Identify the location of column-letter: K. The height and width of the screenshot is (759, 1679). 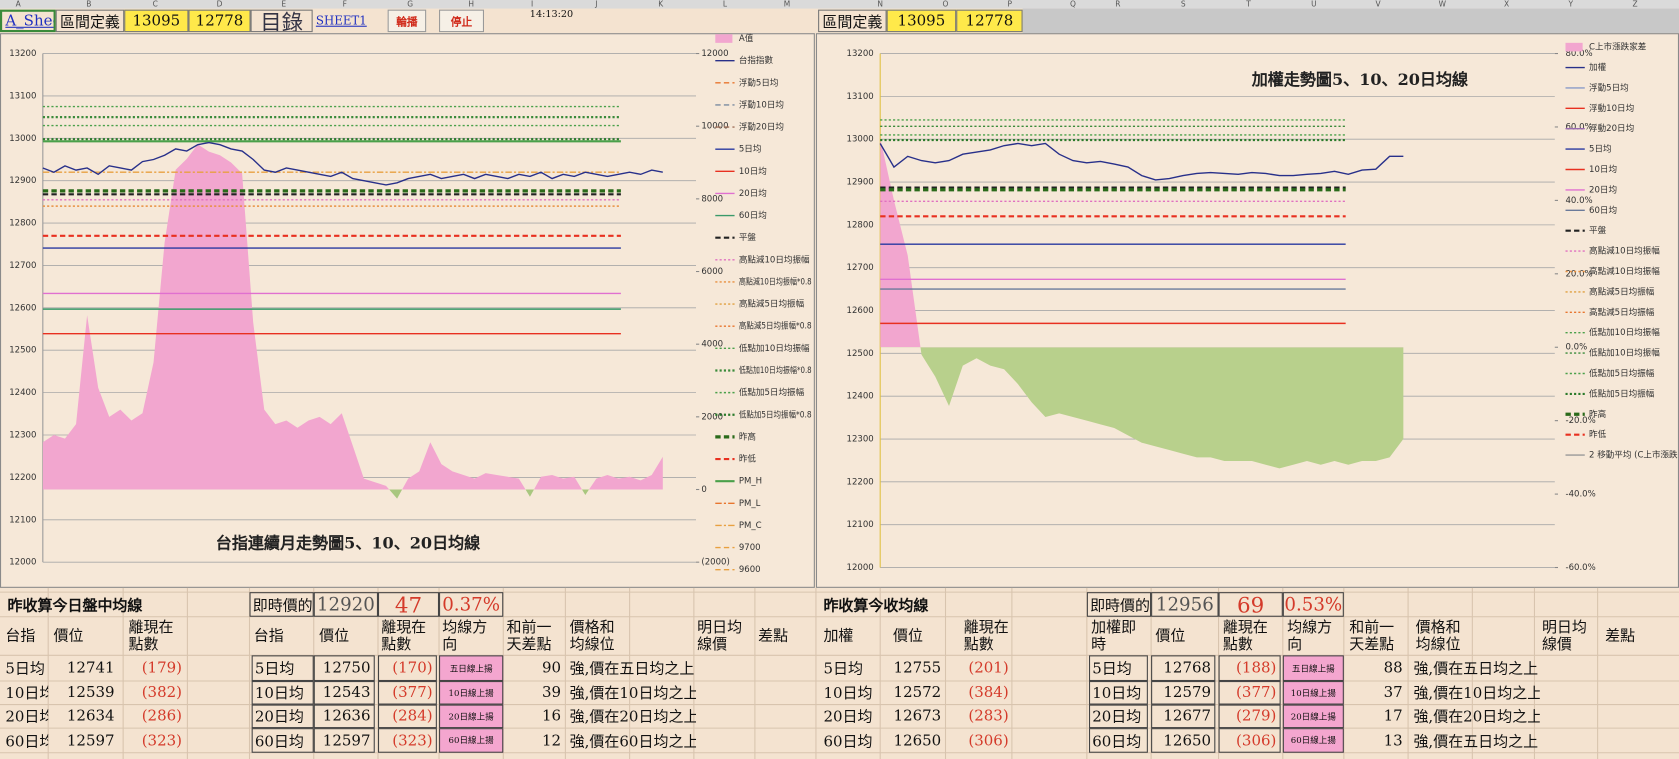
(661, 4).